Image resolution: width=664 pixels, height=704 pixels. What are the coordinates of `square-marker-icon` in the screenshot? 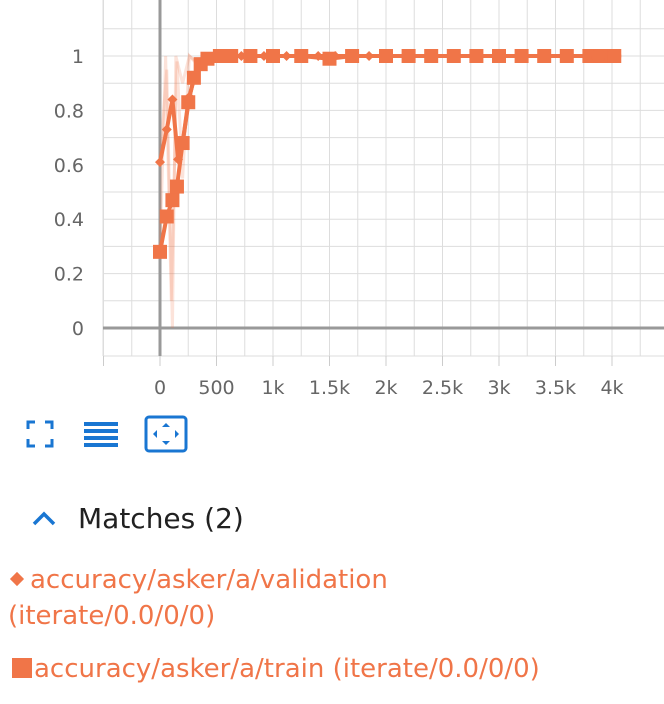 It's located at (22, 667).